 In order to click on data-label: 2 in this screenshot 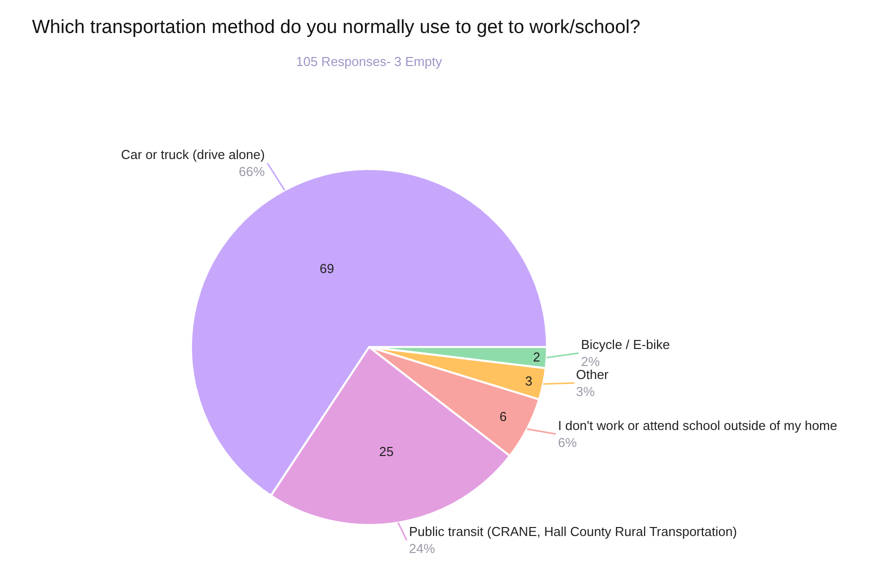, I will do `click(536, 357)`.